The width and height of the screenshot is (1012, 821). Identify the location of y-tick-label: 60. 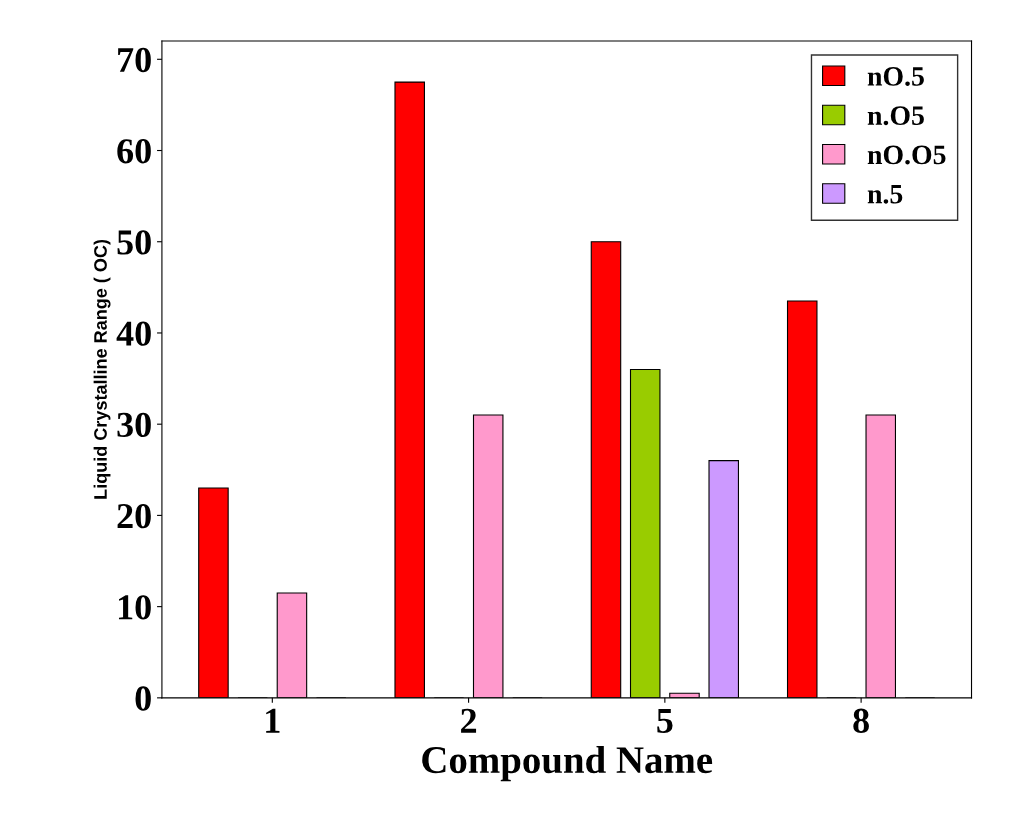
(134, 151).